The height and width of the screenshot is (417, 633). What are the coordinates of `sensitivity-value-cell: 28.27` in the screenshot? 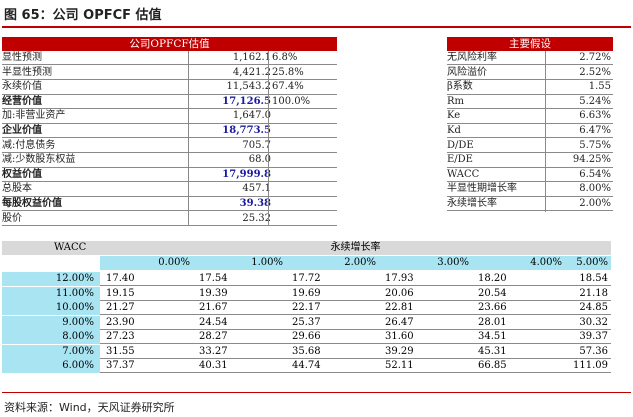 It's located at (213, 336).